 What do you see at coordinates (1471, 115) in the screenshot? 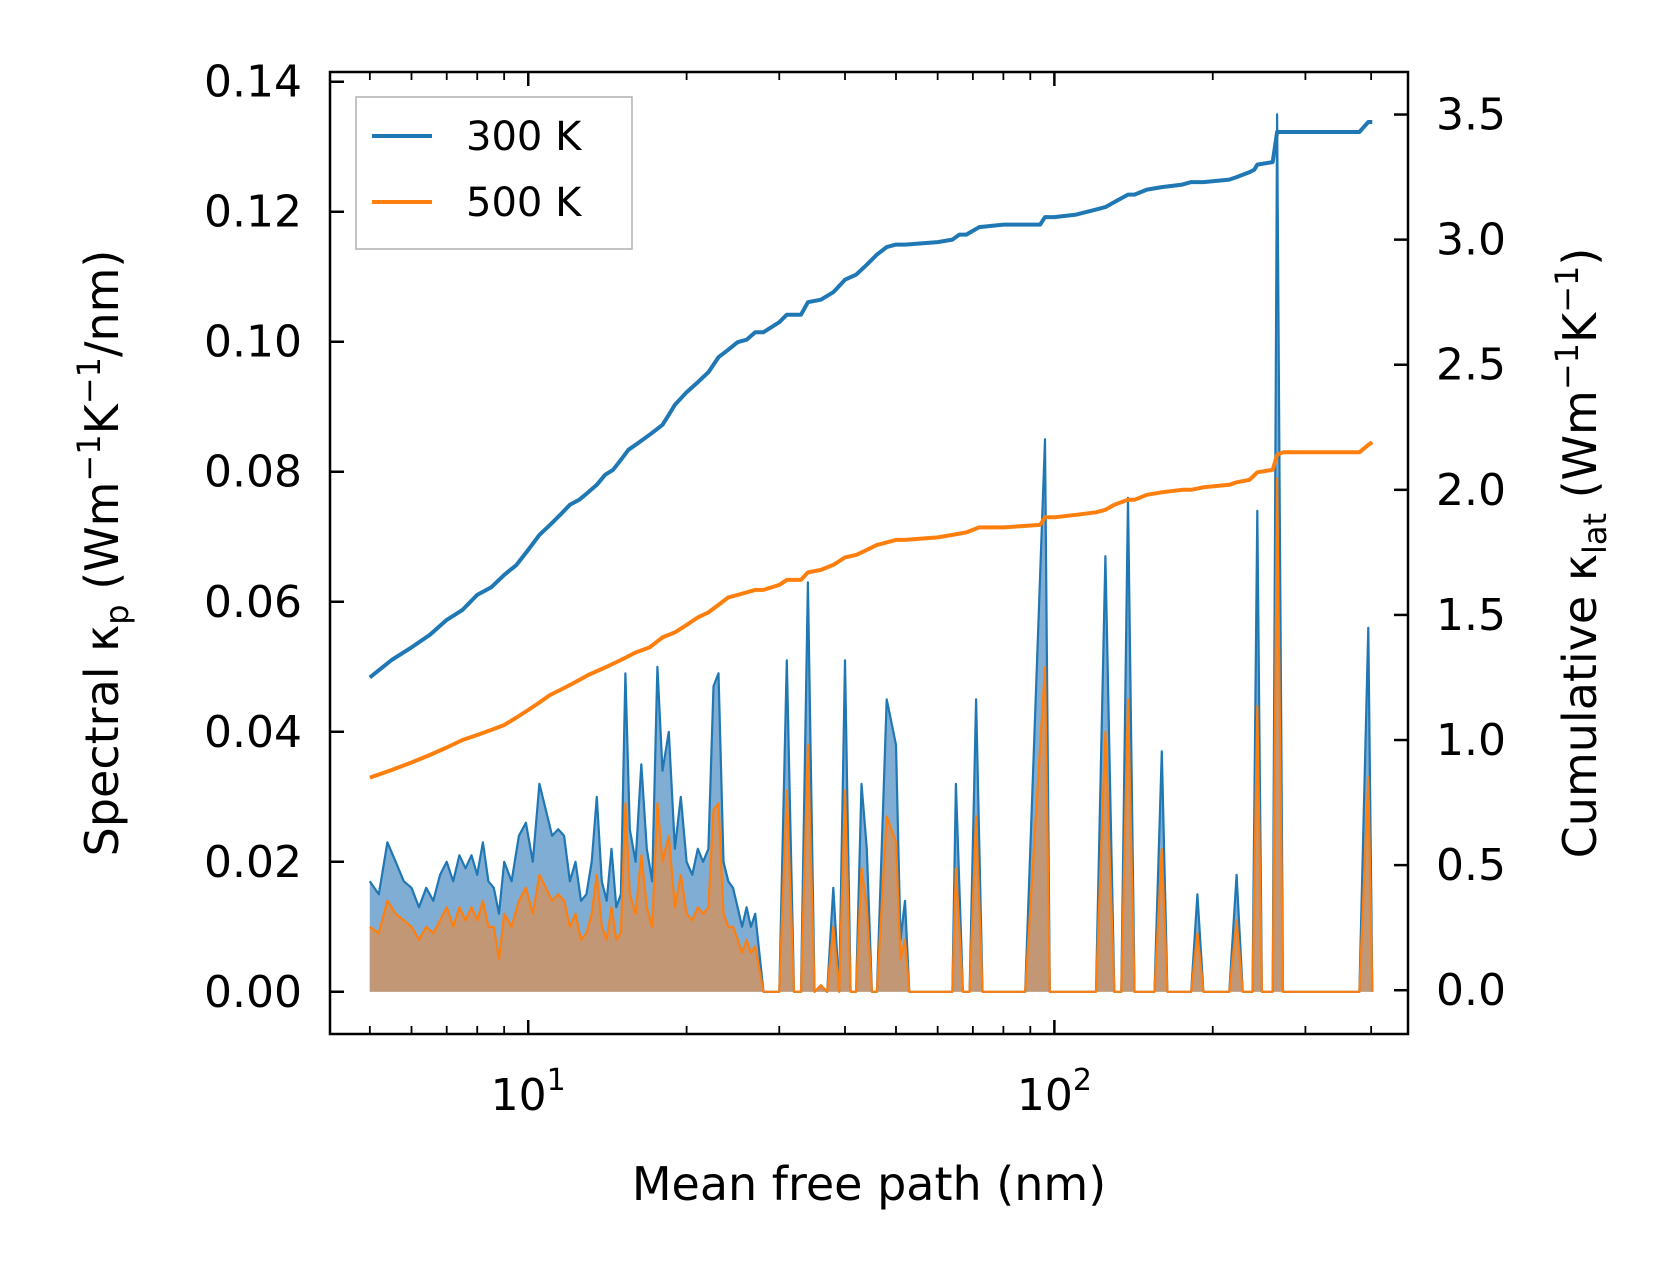
I see `right-y-tick-label: 3.5` at bounding box center [1471, 115].